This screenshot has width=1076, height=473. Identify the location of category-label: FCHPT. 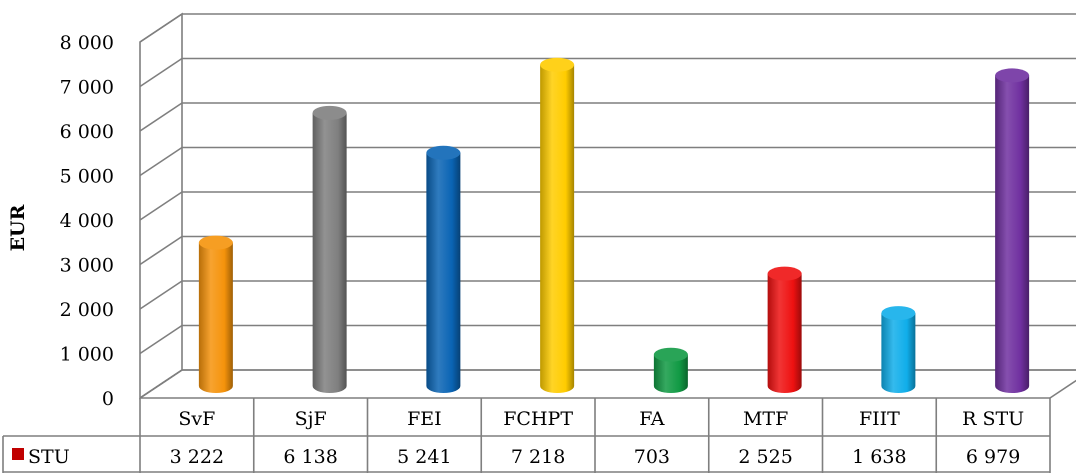
(538, 419).